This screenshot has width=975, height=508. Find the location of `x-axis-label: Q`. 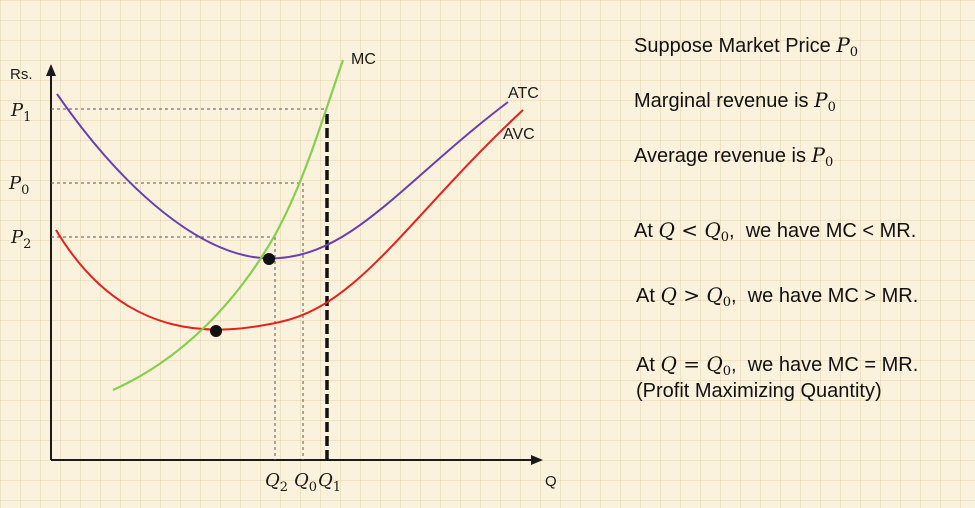

x-axis-label: Q is located at coordinates (551, 481).